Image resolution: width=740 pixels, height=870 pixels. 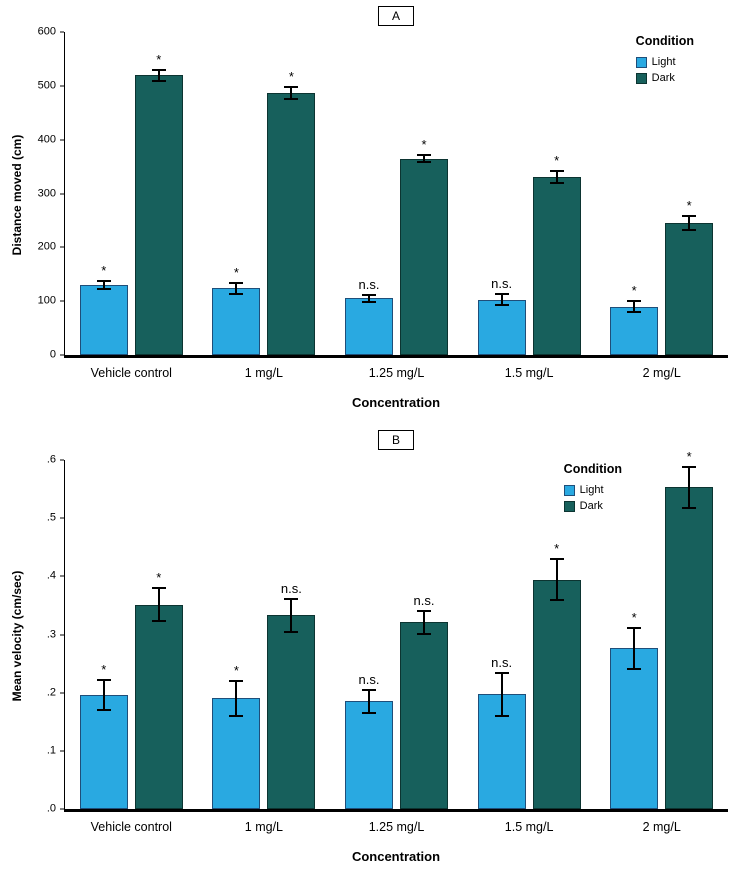 I want to click on y-tick-label: .0, so click(x=51, y=808).